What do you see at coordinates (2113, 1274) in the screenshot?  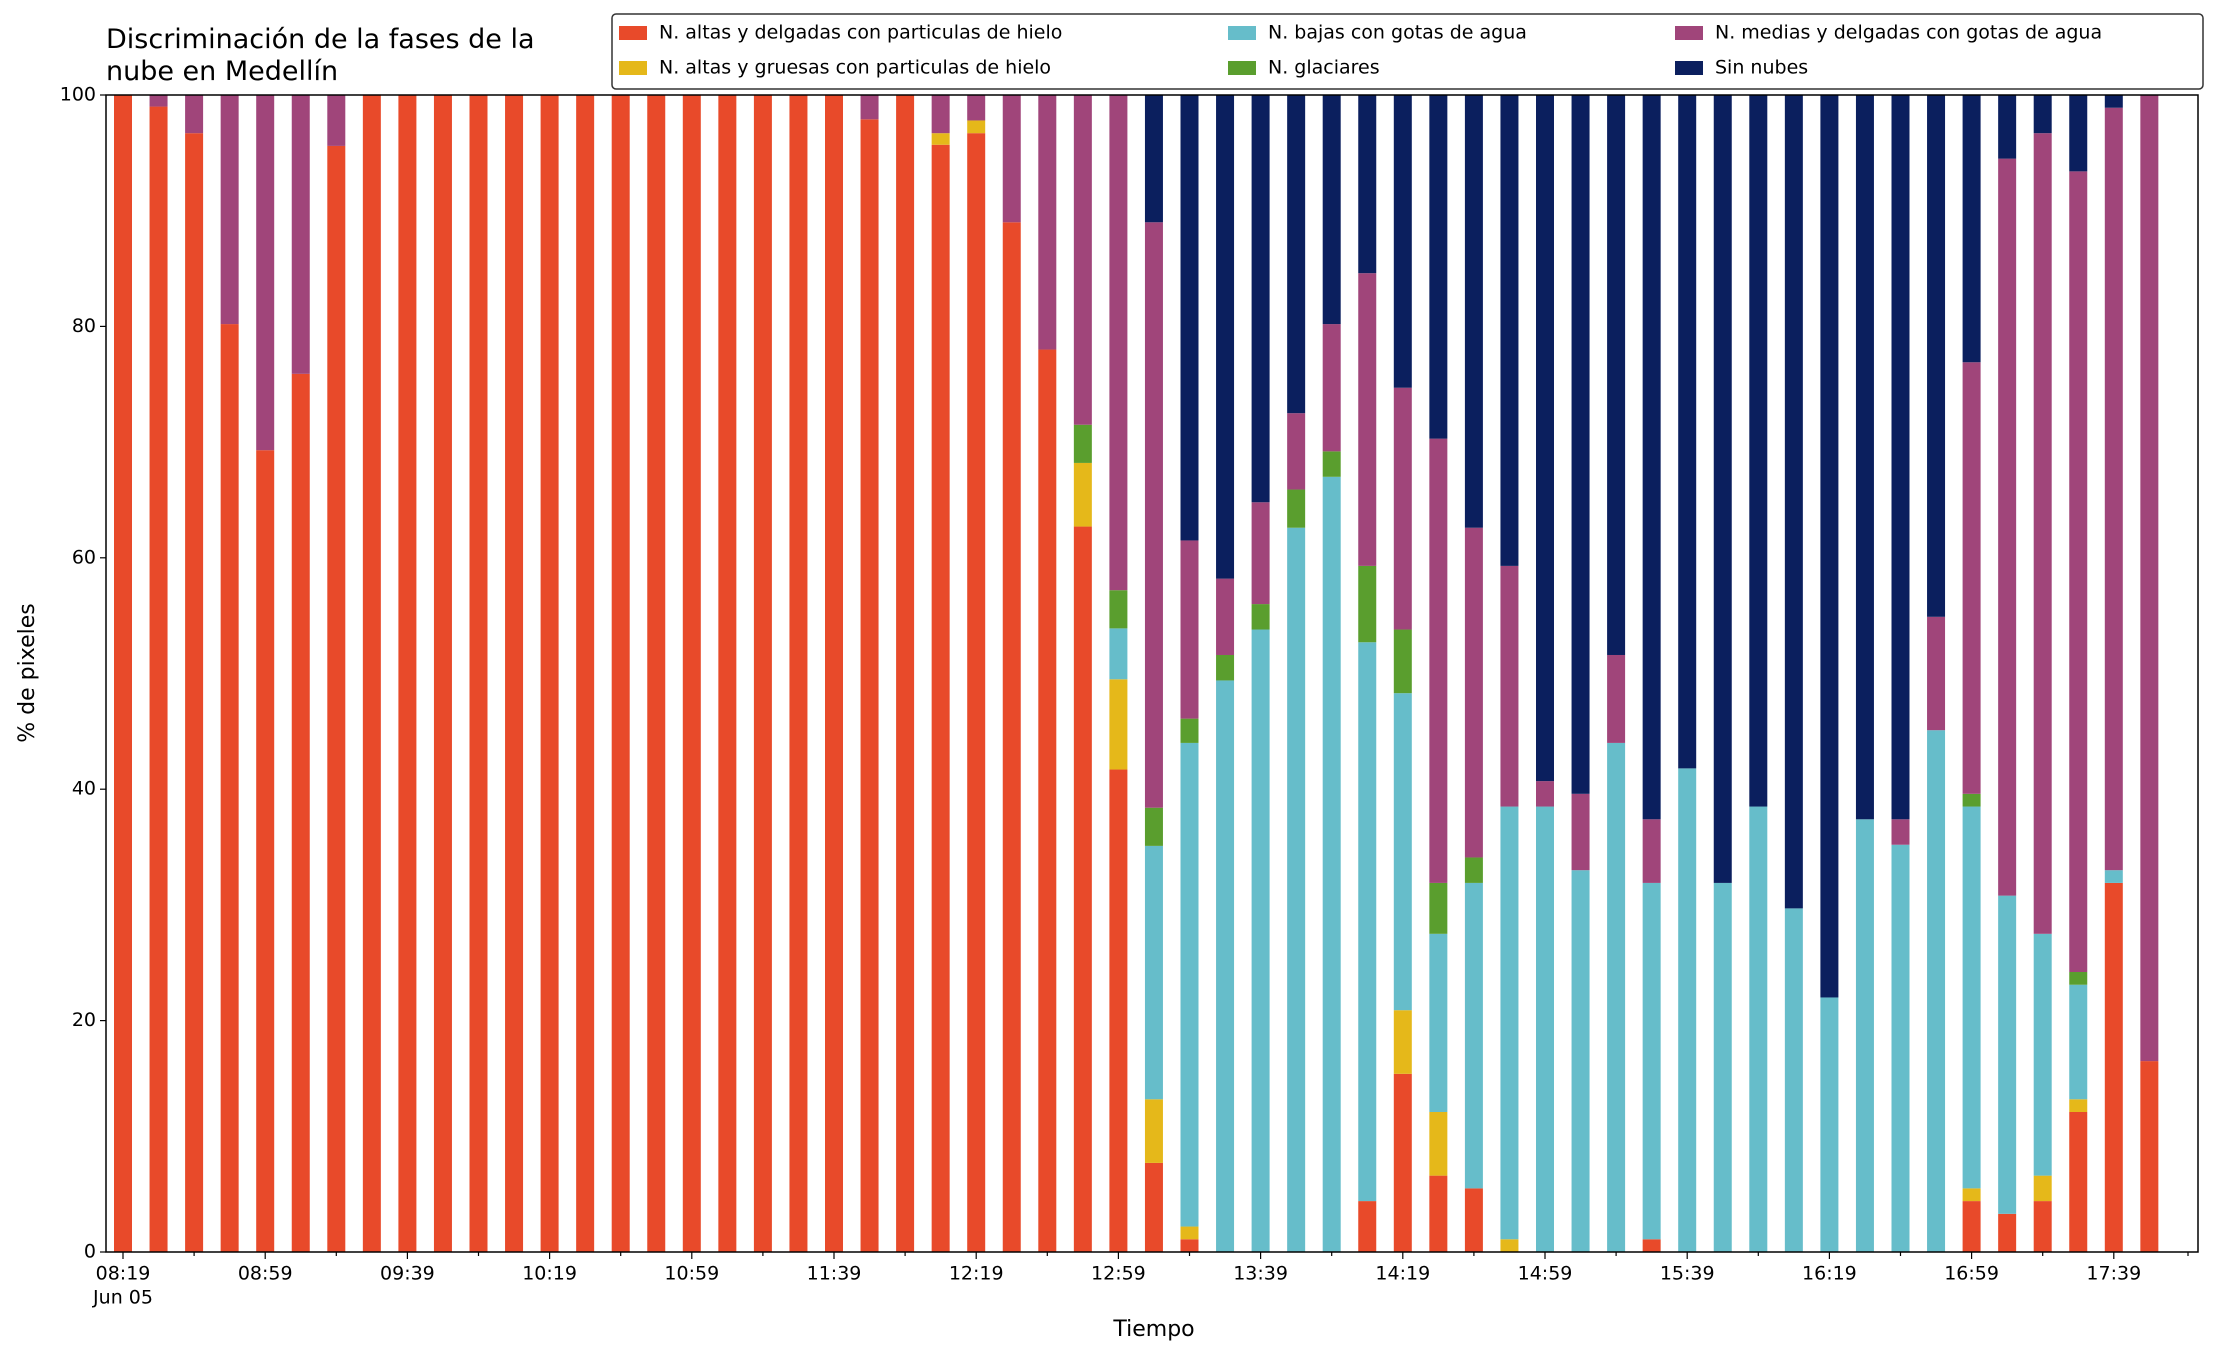 I see `x-tick-label: 17:39` at bounding box center [2113, 1274].